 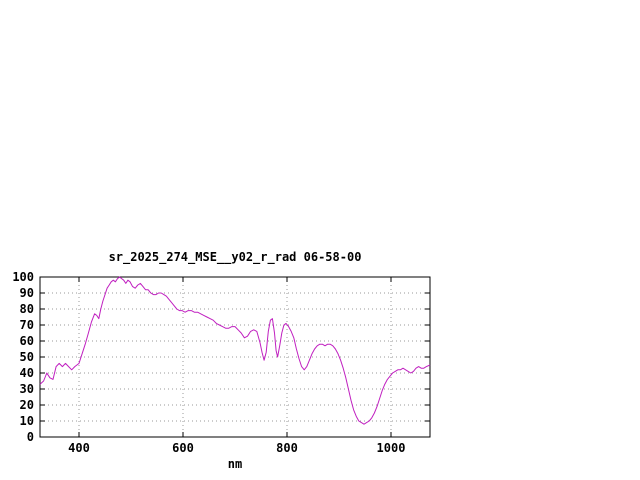 I want to click on y-tick-label: 30, so click(x=27, y=389).